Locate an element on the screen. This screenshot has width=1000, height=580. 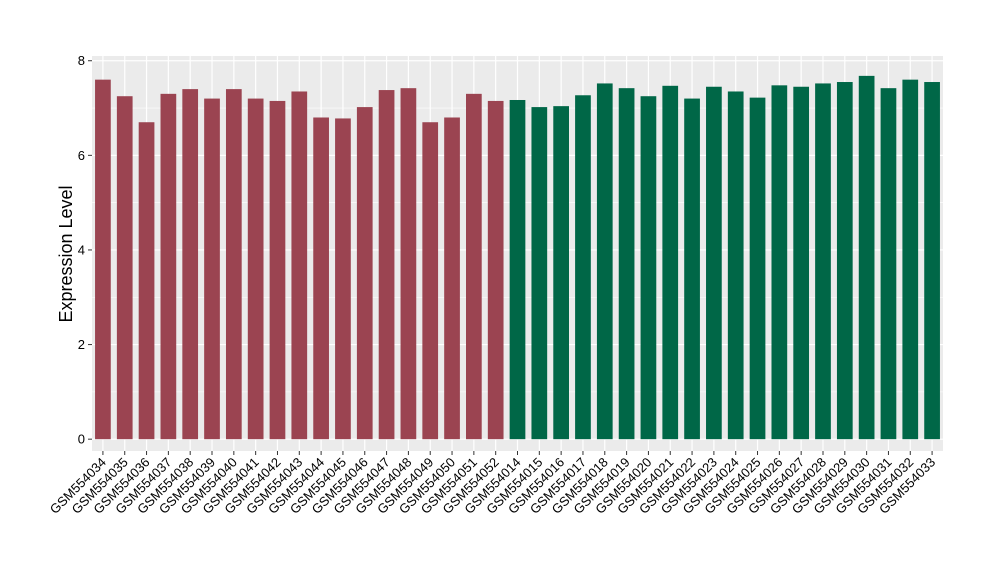
y-tick-label: 0 is located at coordinates (81, 439).